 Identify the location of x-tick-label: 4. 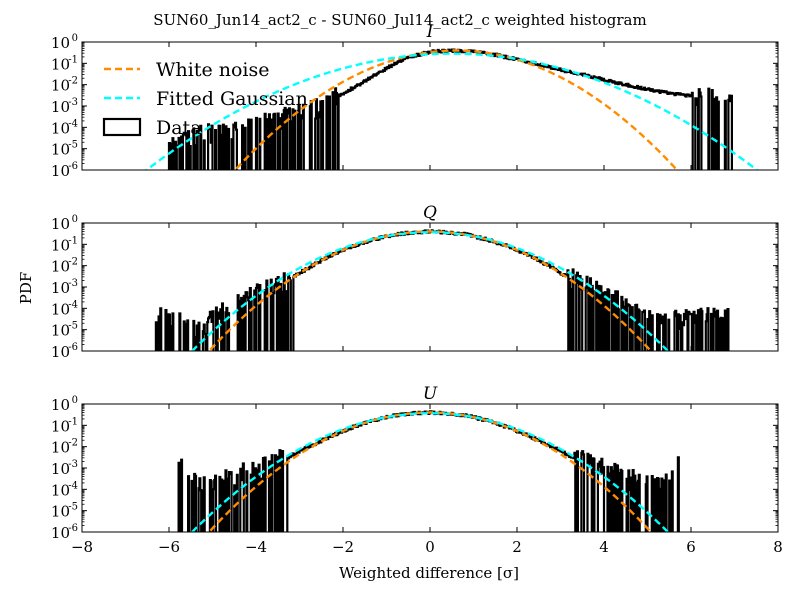
(604, 547).